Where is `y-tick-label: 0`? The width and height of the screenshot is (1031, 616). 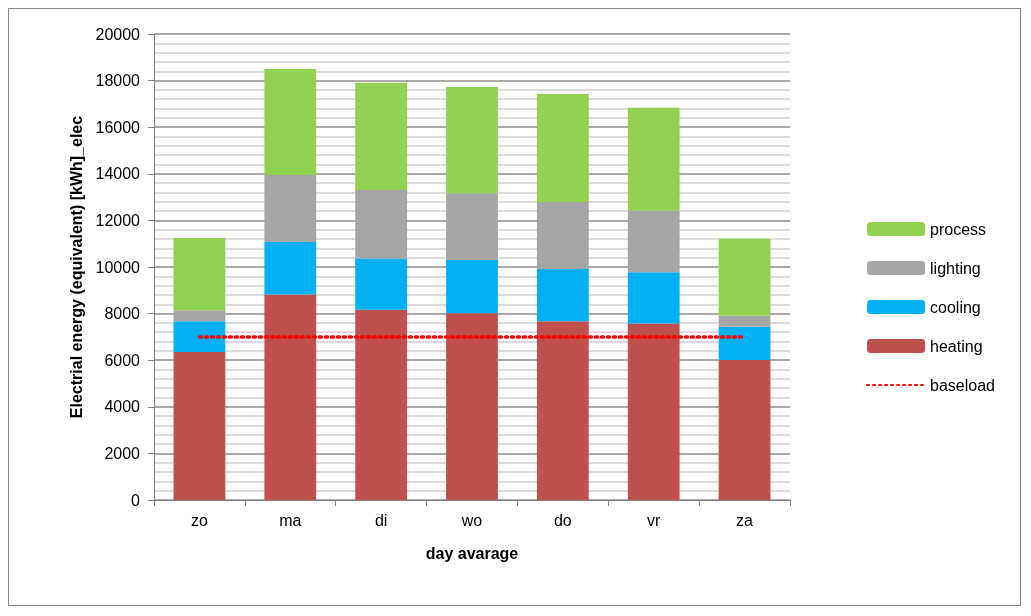
y-tick-label: 0 is located at coordinates (136, 500).